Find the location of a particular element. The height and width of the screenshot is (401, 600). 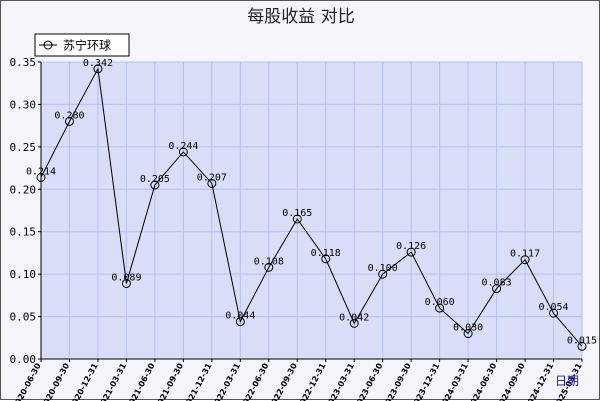

x-tick-label: 2024-06-30 is located at coordinates (482, 381).